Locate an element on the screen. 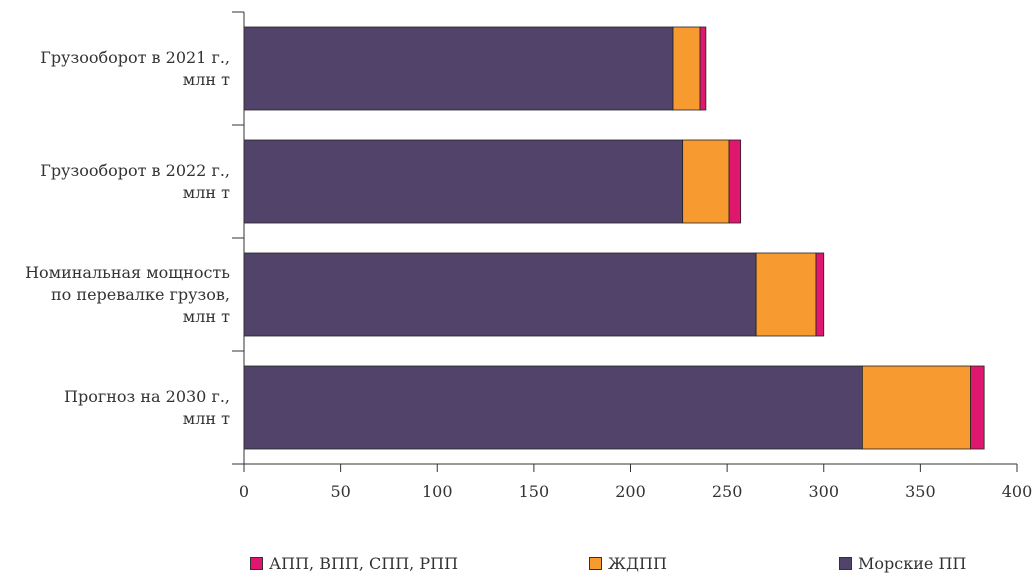  legend-item: ЖДПП is located at coordinates (628, 563).